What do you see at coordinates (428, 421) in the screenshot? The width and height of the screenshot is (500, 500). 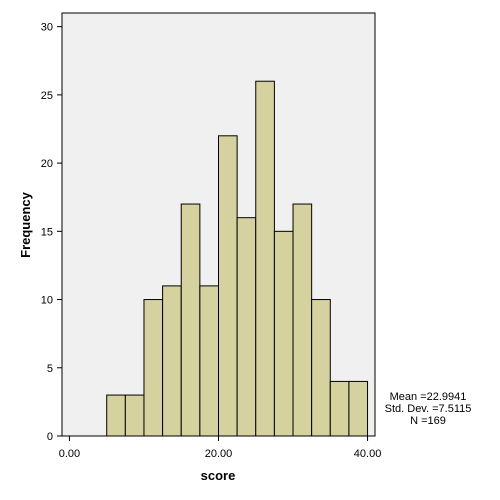 I see `stat-n: N =169` at bounding box center [428, 421].